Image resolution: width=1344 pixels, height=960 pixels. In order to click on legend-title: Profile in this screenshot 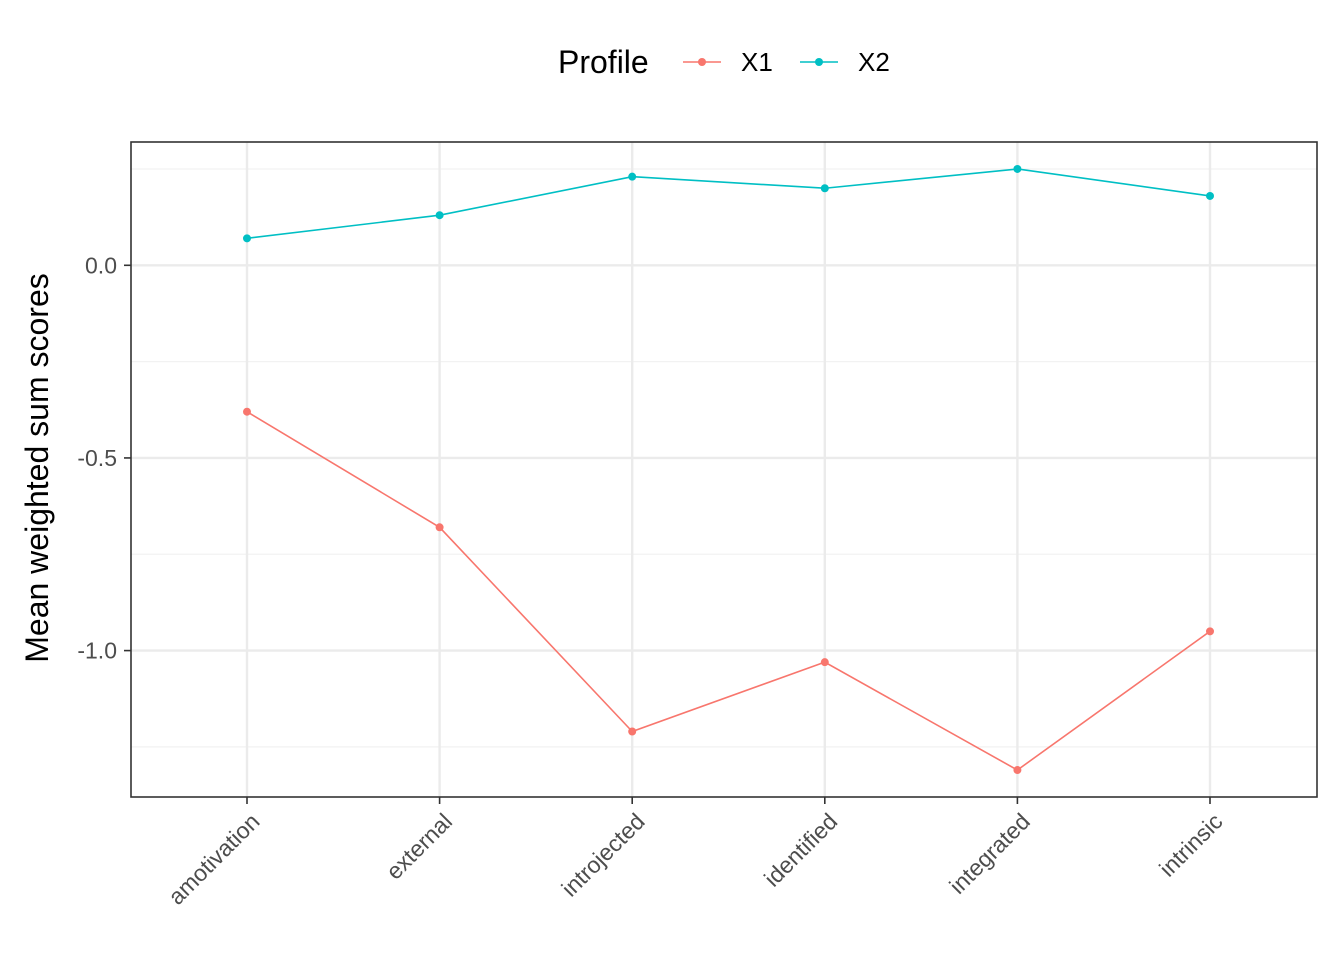, I will do `click(603, 62)`.